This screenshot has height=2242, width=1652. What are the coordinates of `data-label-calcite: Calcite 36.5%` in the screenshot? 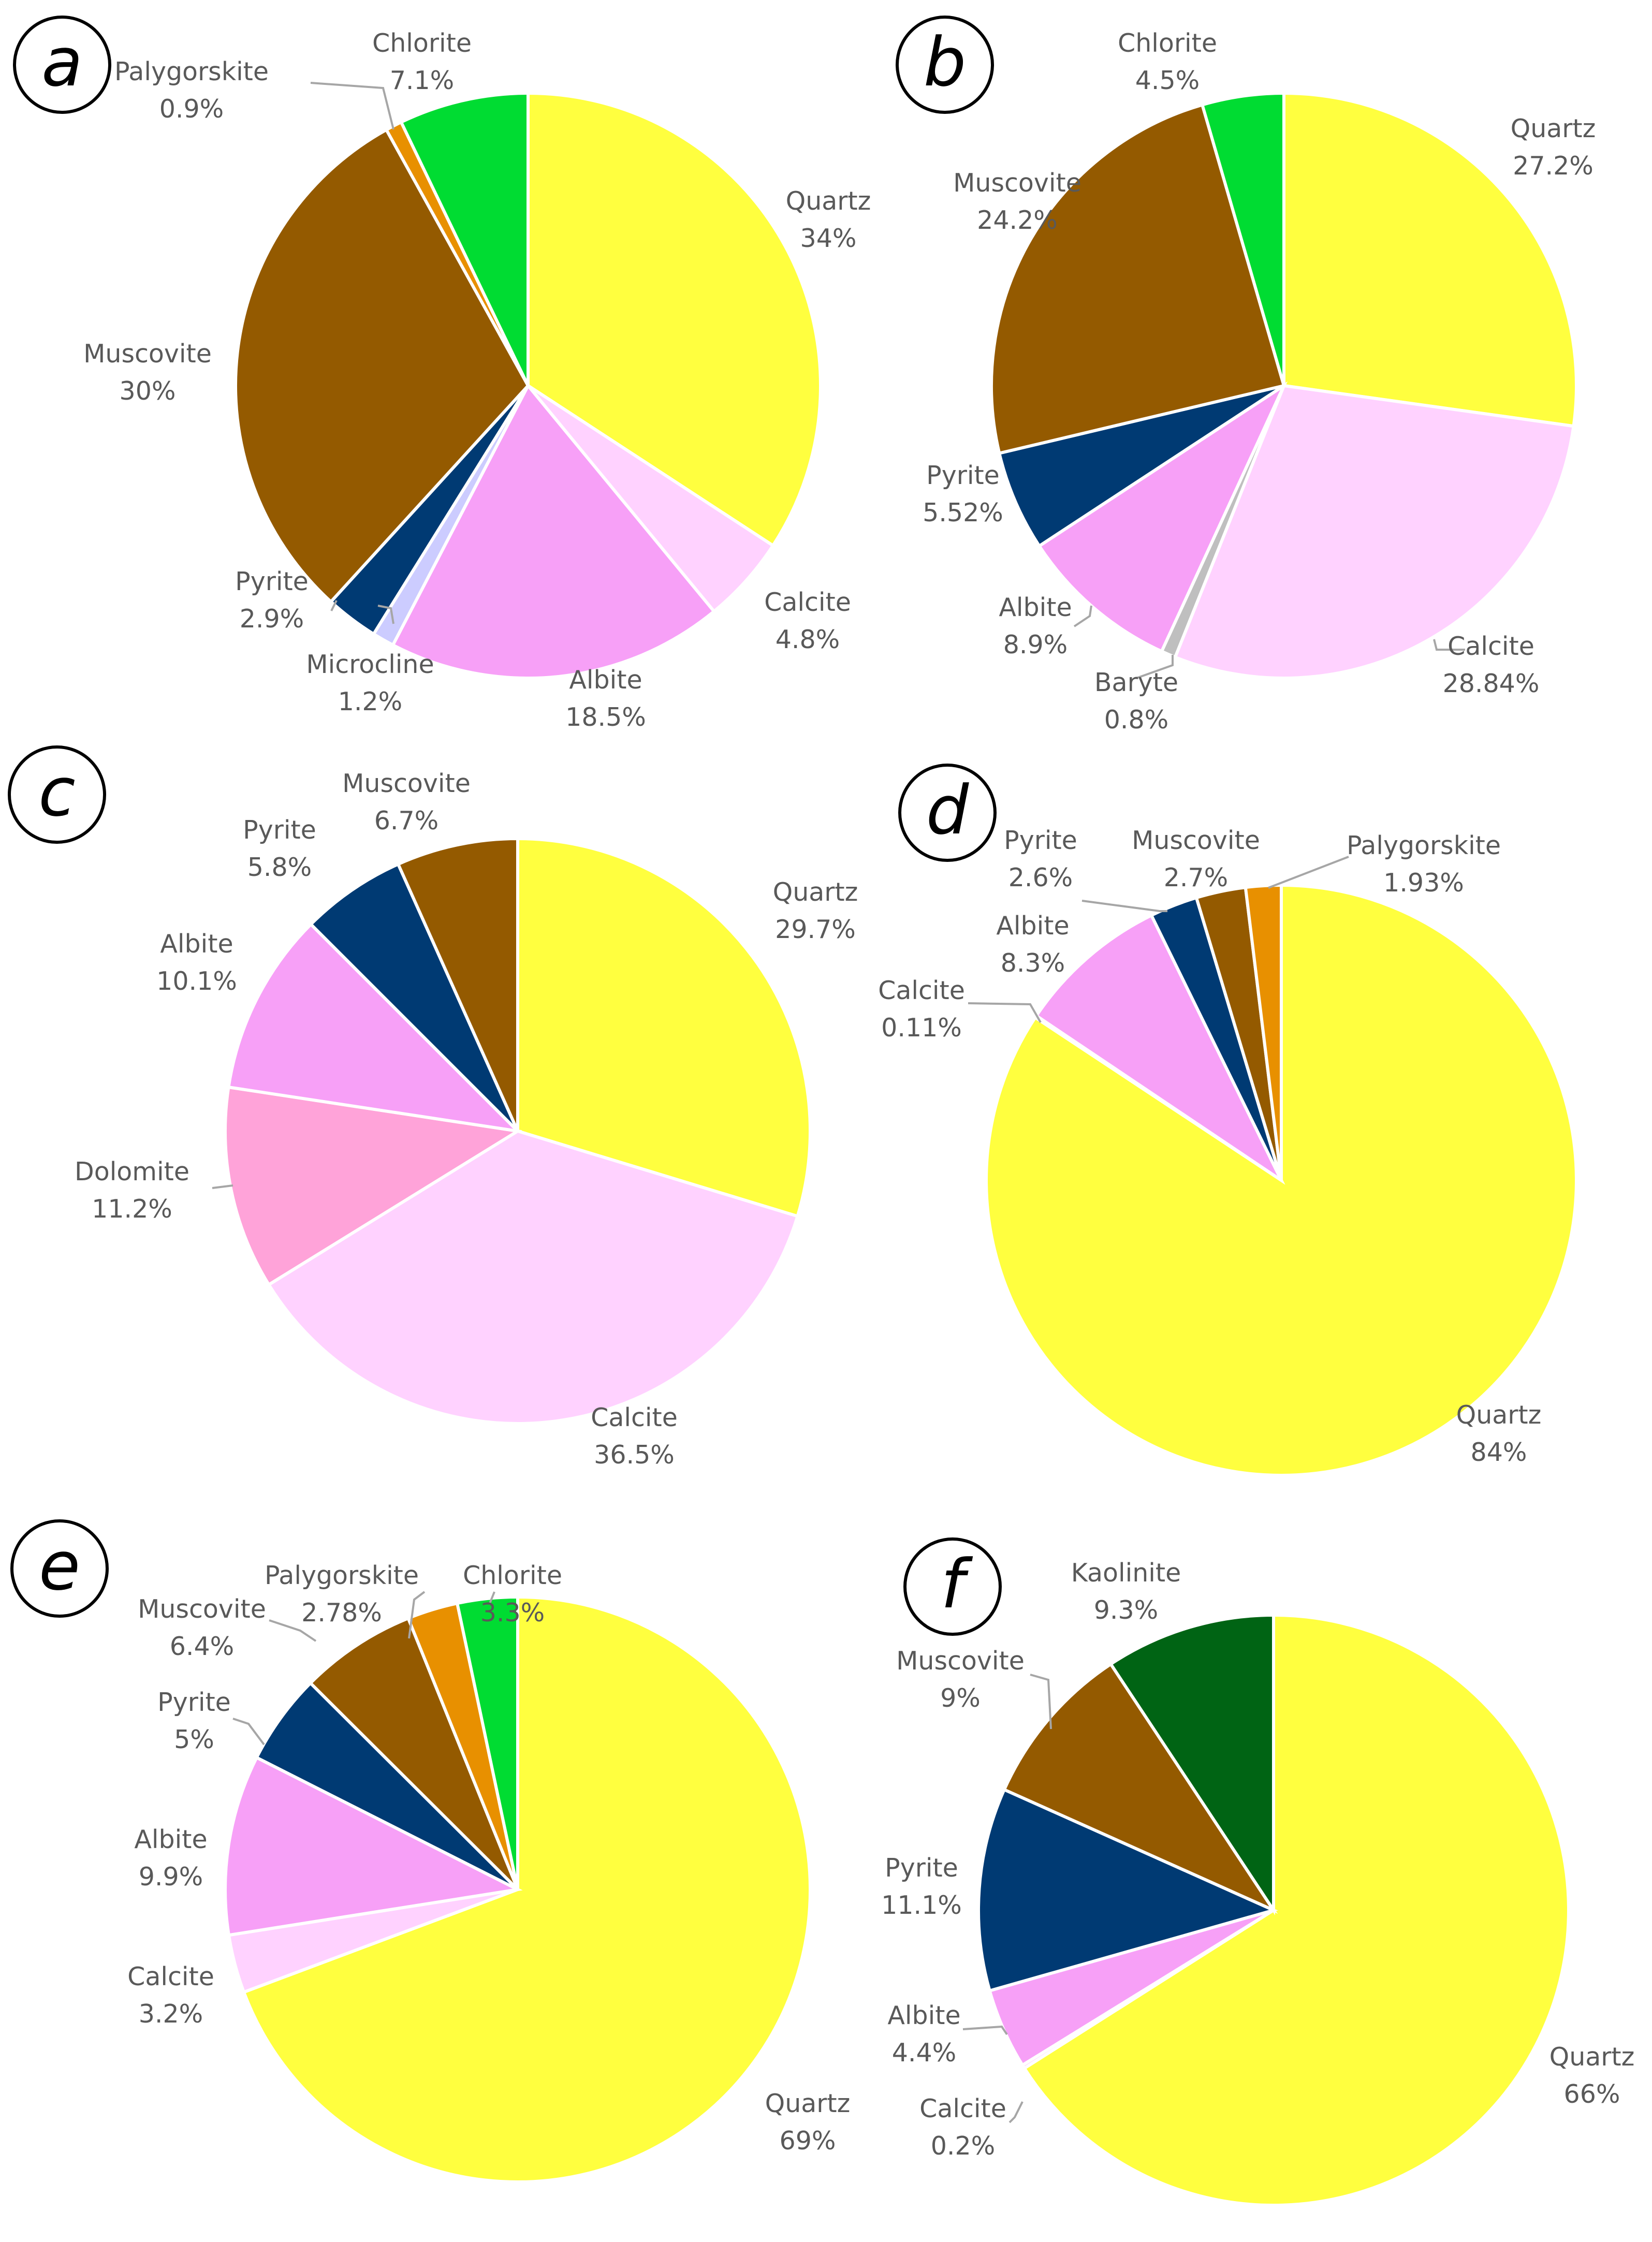 It's located at (634, 1436).